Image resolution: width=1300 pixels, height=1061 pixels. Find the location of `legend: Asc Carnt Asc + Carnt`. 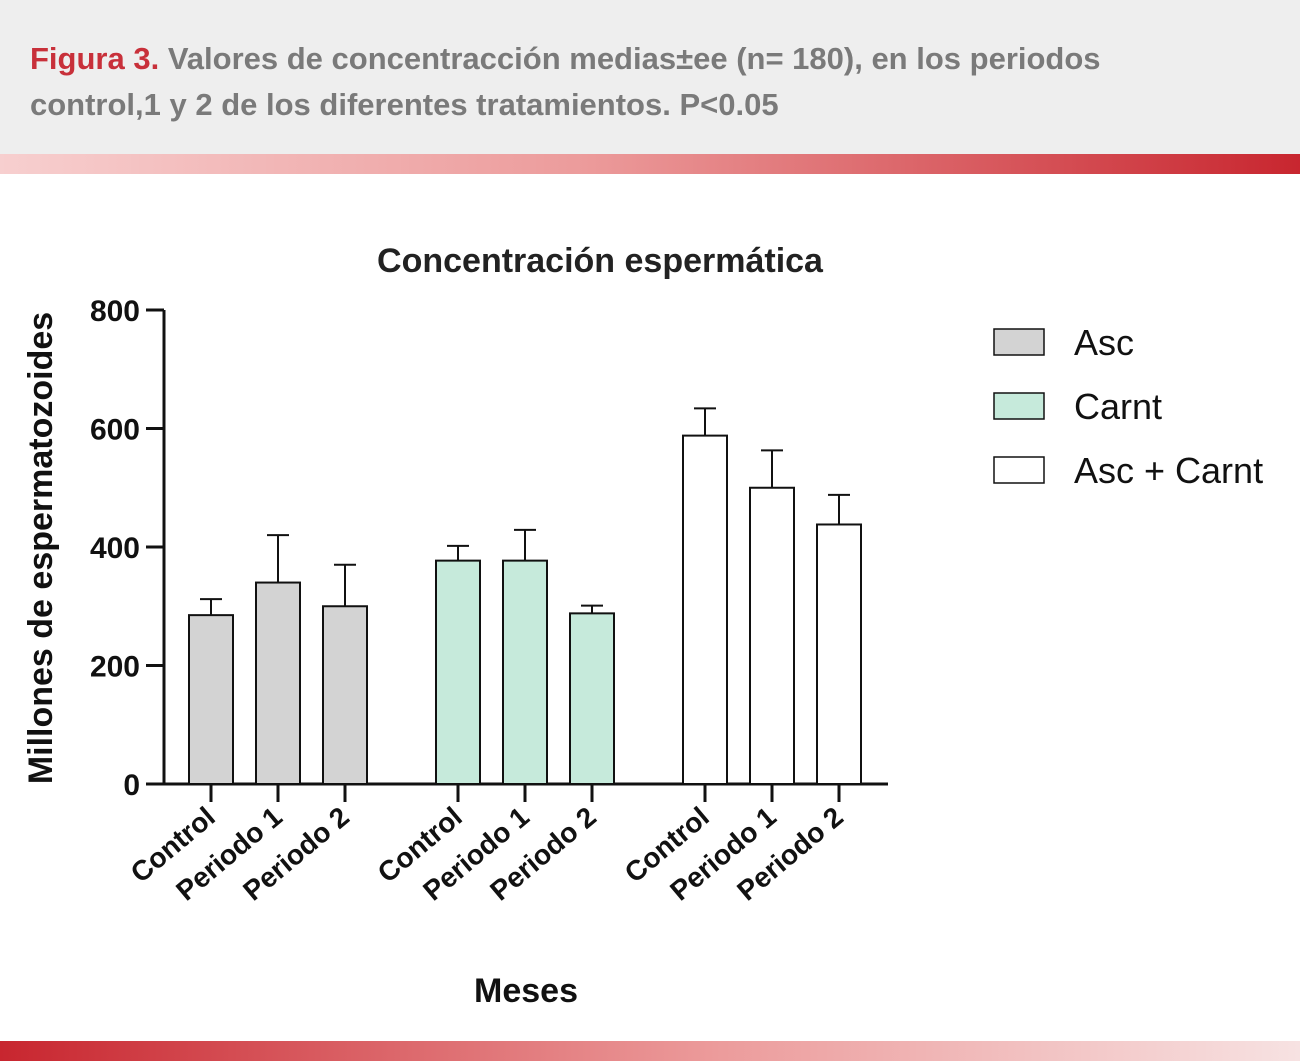

legend: Asc Carnt Asc + Carnt is located at coordinates (1128, 406).